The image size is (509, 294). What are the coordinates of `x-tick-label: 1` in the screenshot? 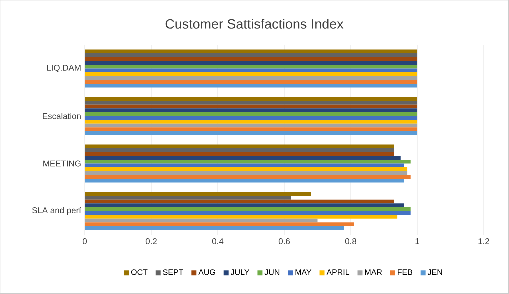 It's located at (418, 241).